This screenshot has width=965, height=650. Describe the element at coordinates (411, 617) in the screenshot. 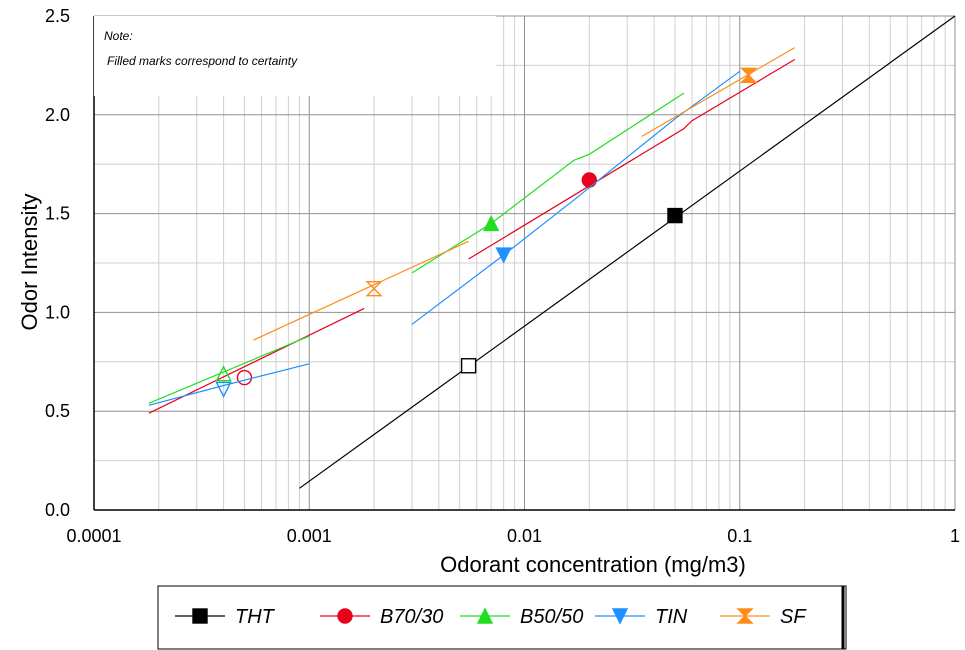

I see `legend-label-b70-30: B70/30` at that location.